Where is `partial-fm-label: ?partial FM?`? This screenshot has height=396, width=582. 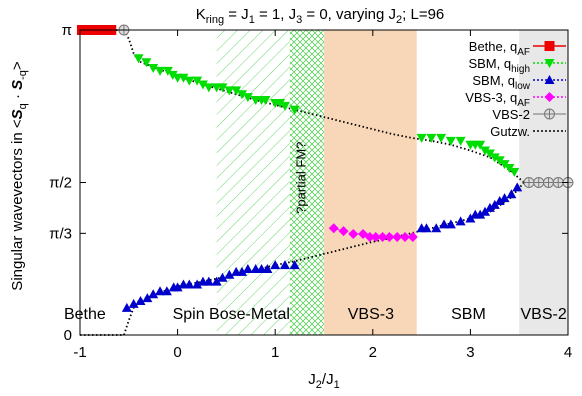
partial-fm-label: ?partial FM? is located at coordinates (300, 178).